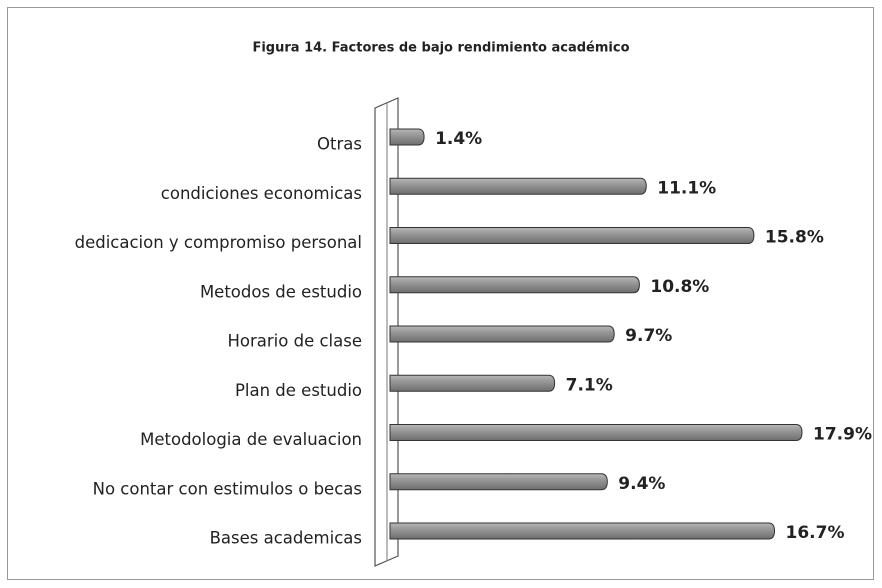  I want to click on category-label: No contar con estimulos o becas, so click(227, 488).